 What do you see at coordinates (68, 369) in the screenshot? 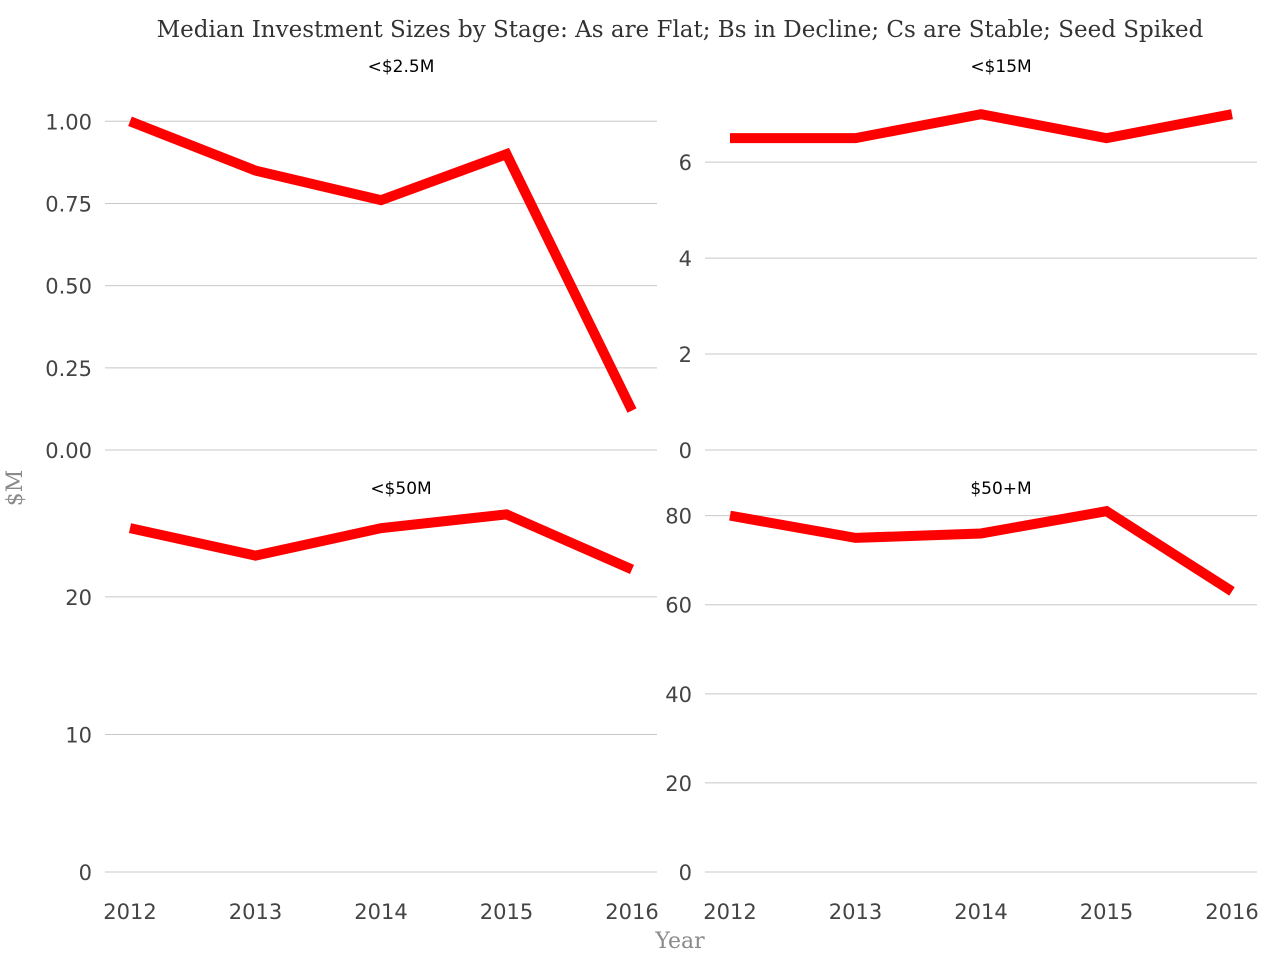
I see `y-tick-label: 0.25` at bounding box center [68, 369].